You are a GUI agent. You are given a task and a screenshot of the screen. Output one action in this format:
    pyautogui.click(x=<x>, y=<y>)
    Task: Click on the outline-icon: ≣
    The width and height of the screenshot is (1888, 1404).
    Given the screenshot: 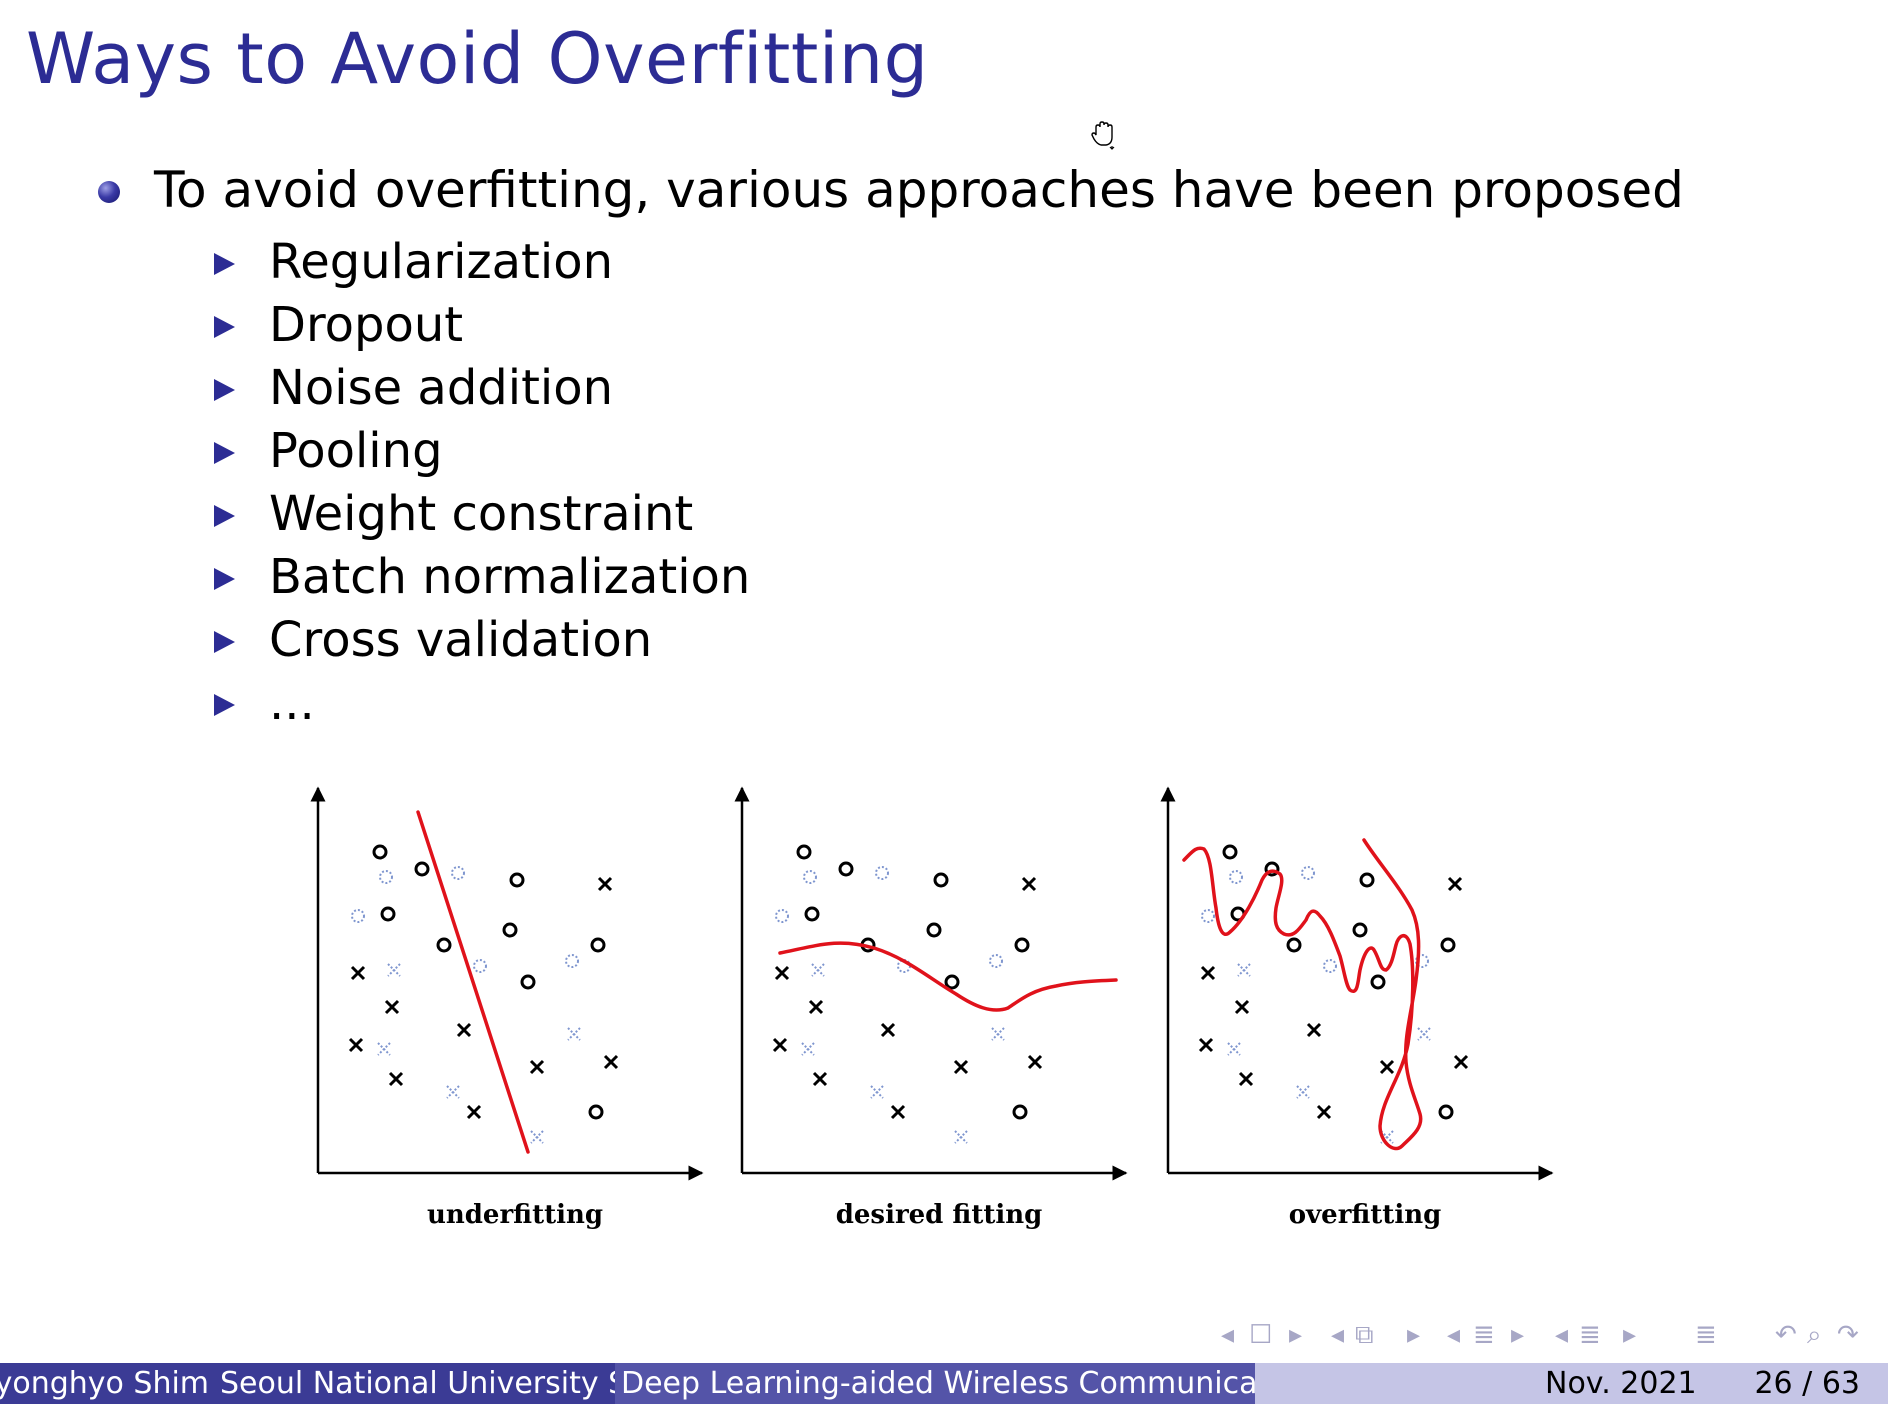 What is the action you would take?
    pyautogui.click(x=1706, y=1335)
    